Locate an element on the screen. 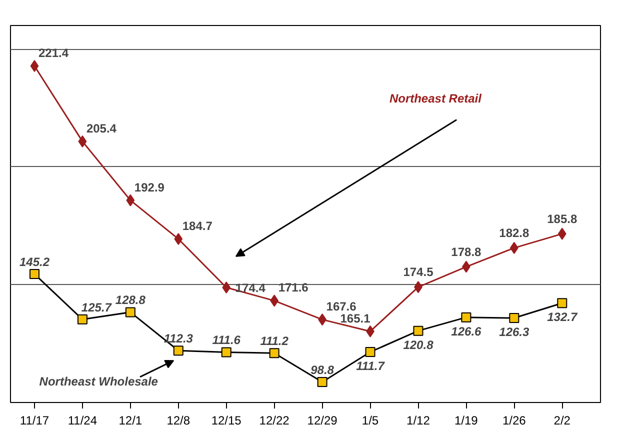  x-tick-label: 1/19 is located at coordinates (466, 421).